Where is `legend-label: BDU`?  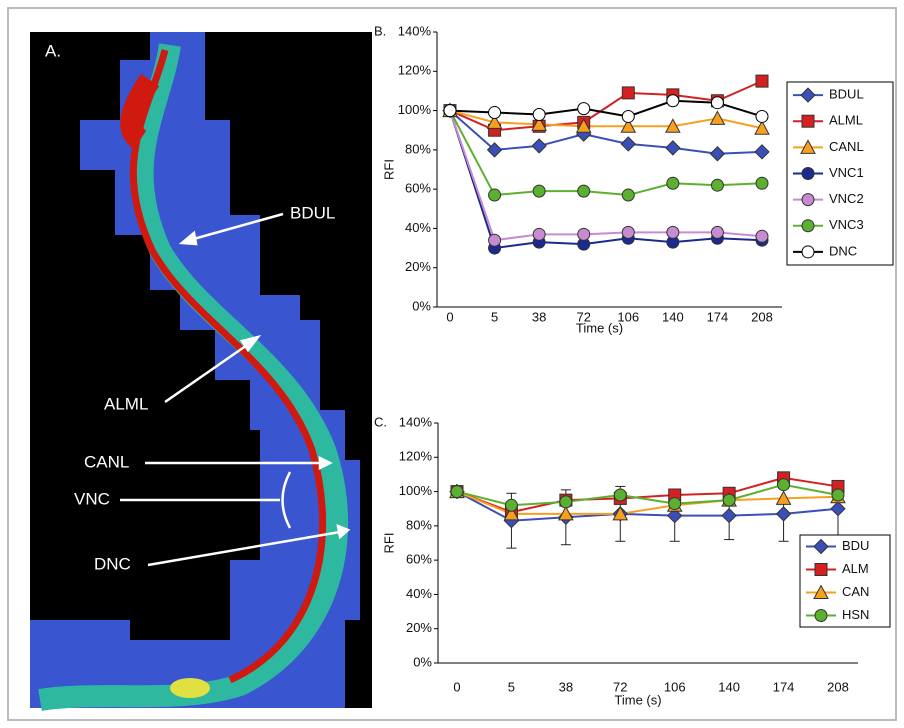 legend-label: BDU is located at coordinates (855, 545).